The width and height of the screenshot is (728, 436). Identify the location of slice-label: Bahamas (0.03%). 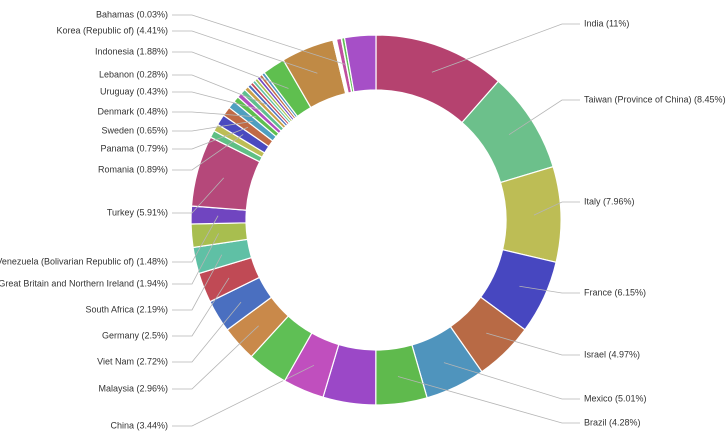
(132, 14).